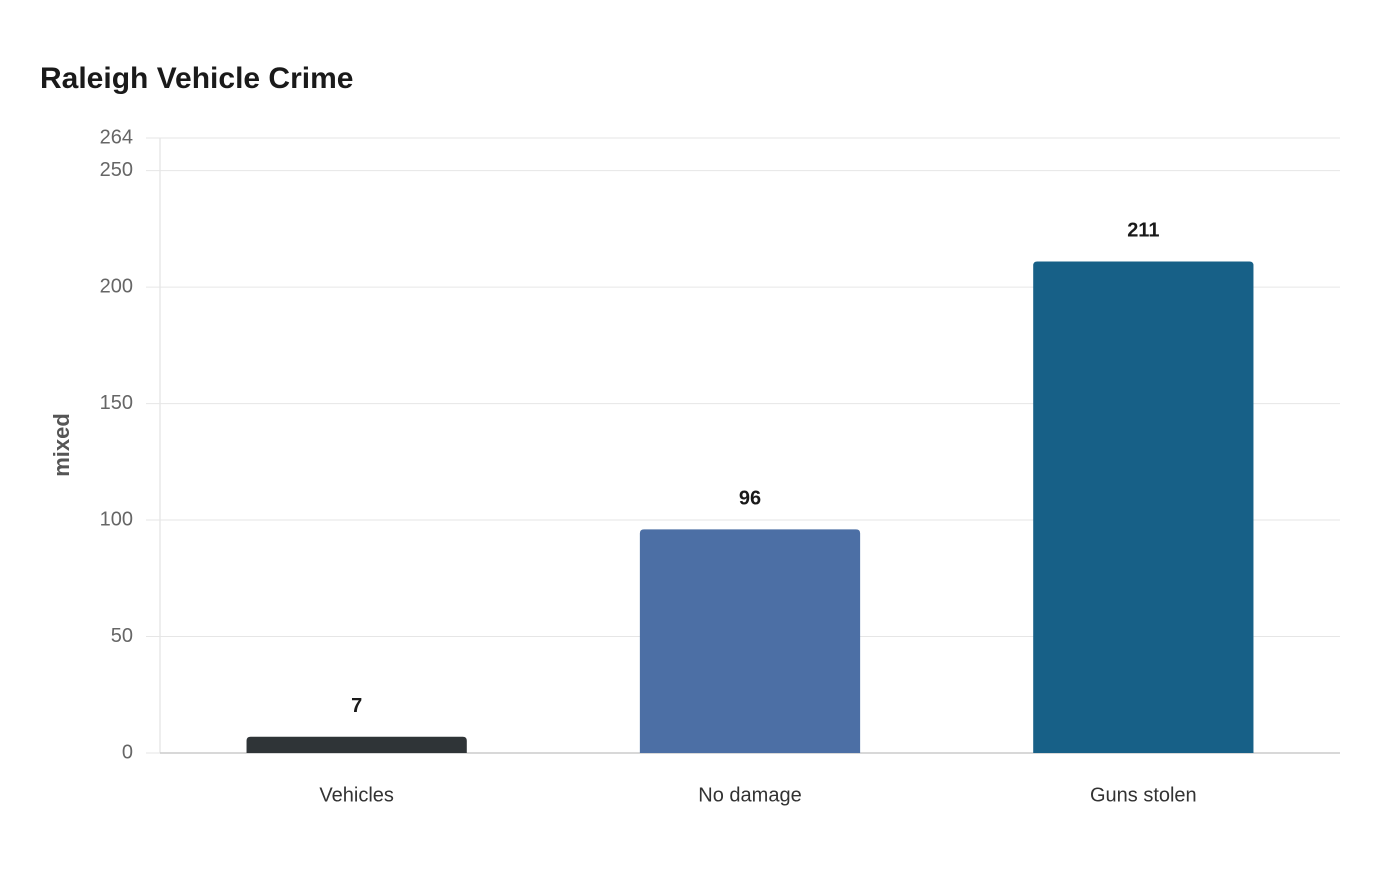 Image resolution: width=1400 pixels, height=880 pixels. Describe the element at coordinates (127, 752) in the screenshot. I see `y-tick-label: 0` at that location.